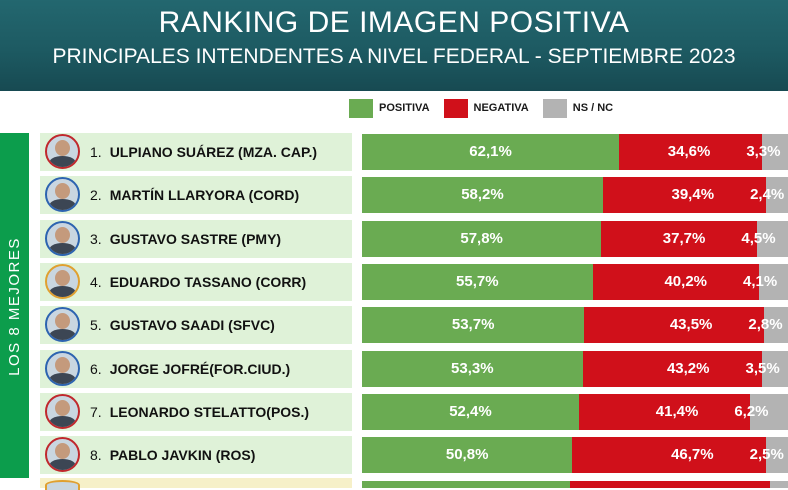 The width and height of the screenshot is (788, 490). I want to click on bar-segment-negative: 43,5%, so click(674, 325).